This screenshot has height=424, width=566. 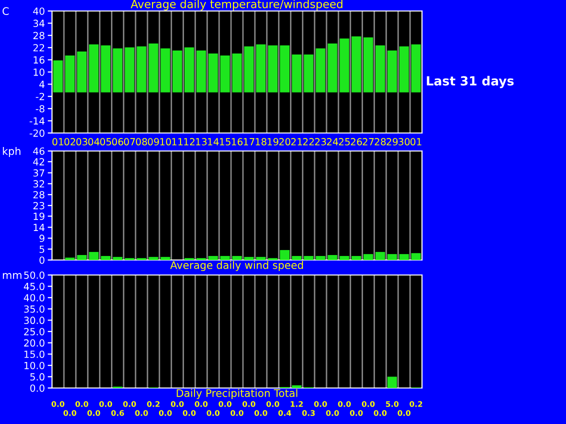 I want to click on y-tick-label: 34, so click(x=39, y=24).